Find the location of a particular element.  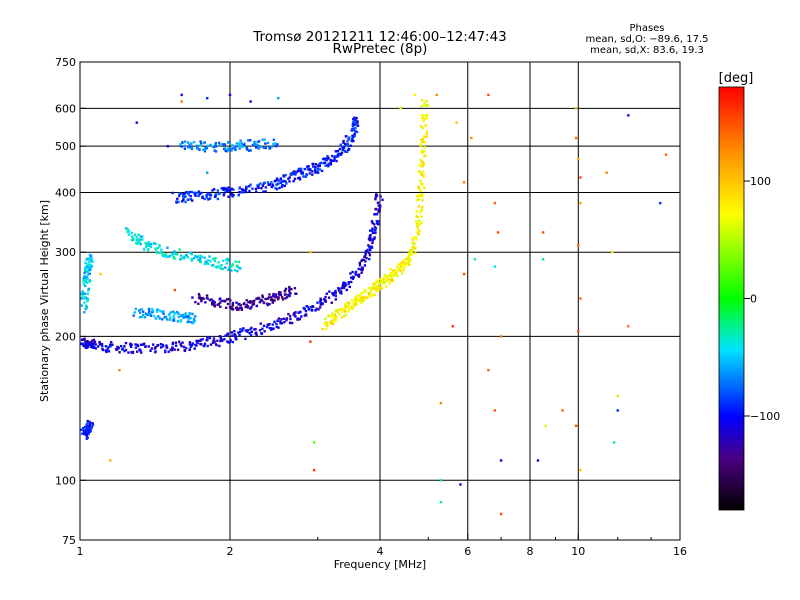

y-tick-label: 400 is located at coordinates (65, 192).